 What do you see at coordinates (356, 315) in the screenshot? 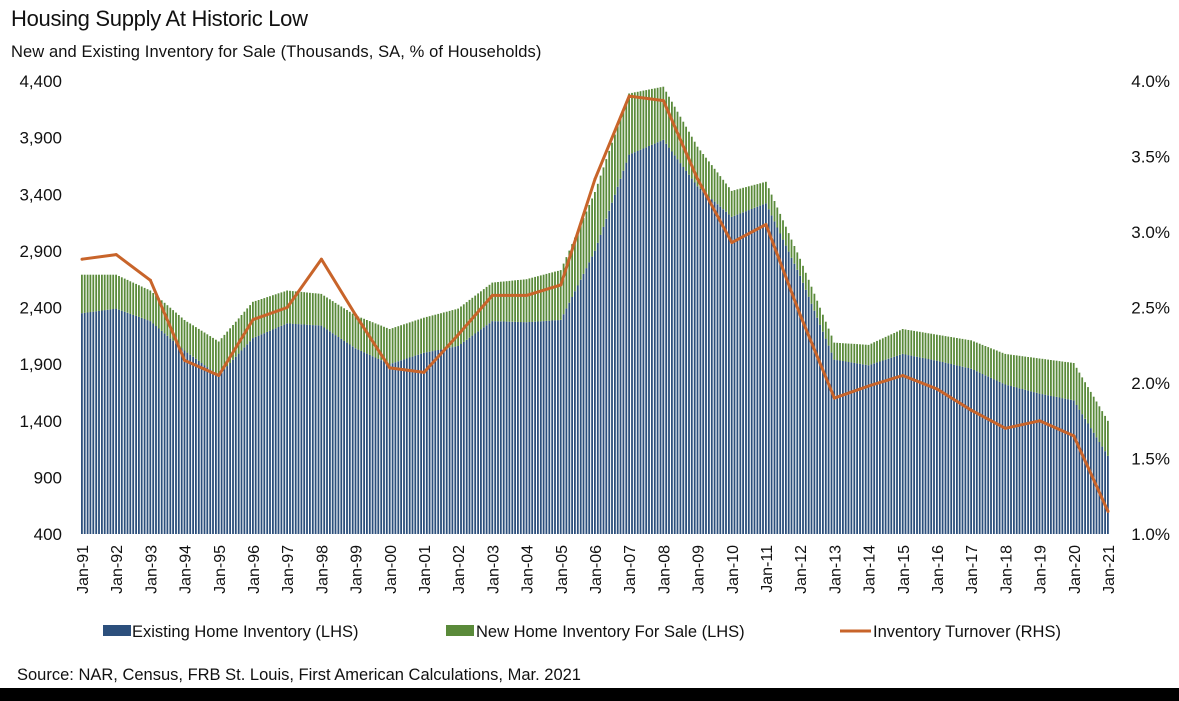
I see `turnover-point` at bounding box center [356, 315].